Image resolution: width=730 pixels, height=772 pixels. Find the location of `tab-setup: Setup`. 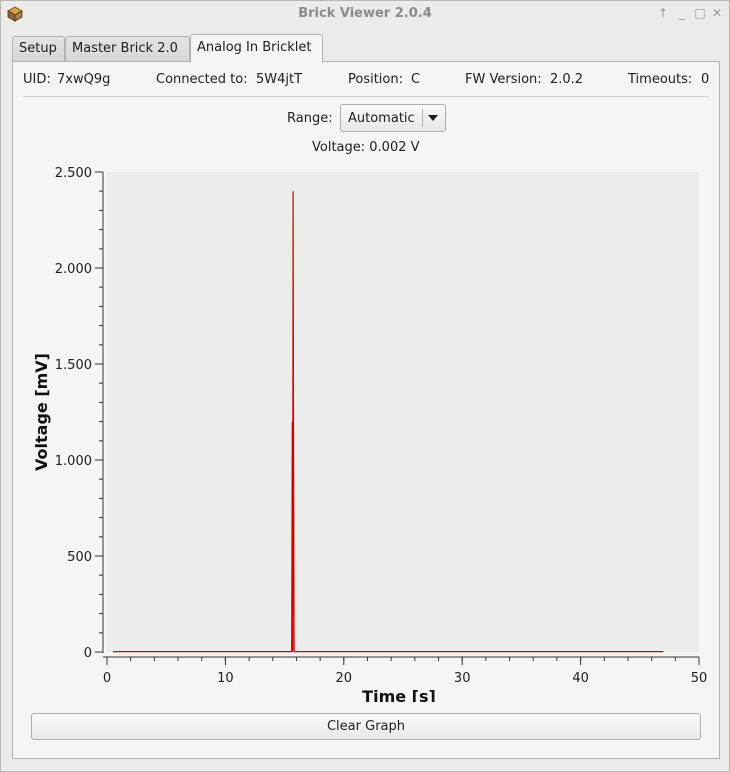

tab-setup: Setup is located at coordinates (38, 48).